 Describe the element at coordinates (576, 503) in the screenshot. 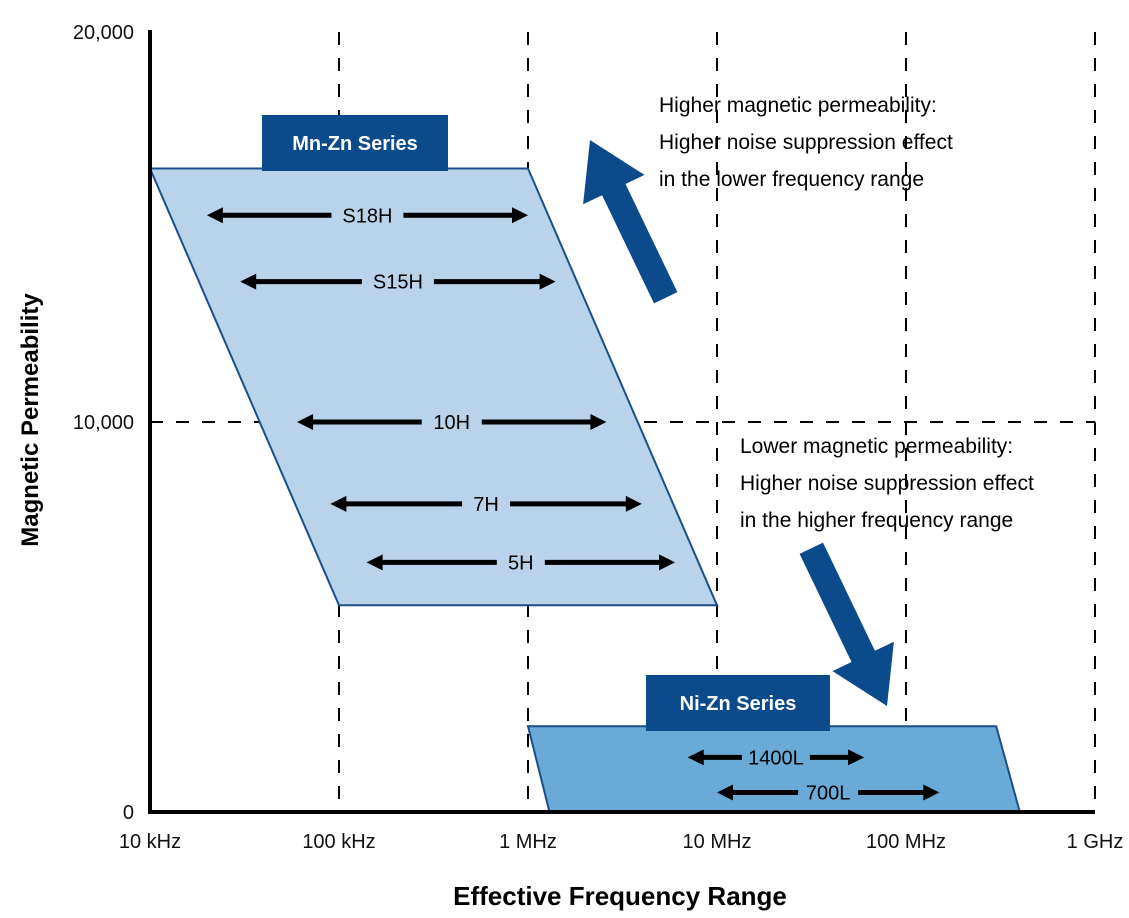

I see `range-arrow-right-7h` at that location.